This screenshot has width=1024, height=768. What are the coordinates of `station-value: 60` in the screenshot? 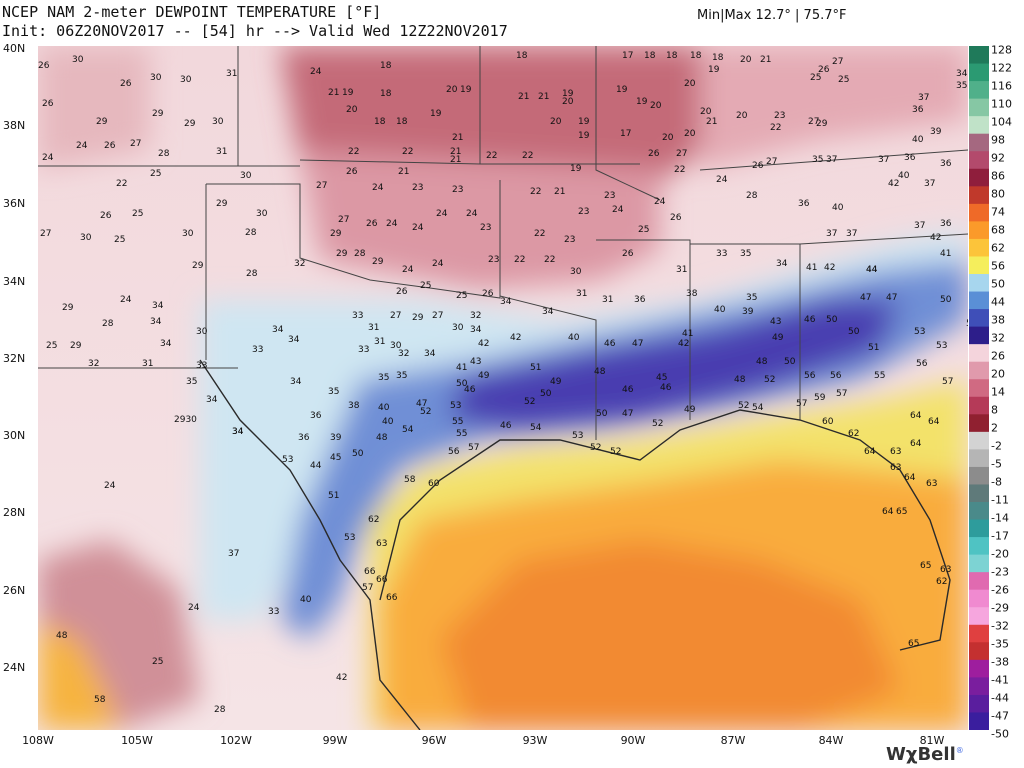 It's located at (828, 422).